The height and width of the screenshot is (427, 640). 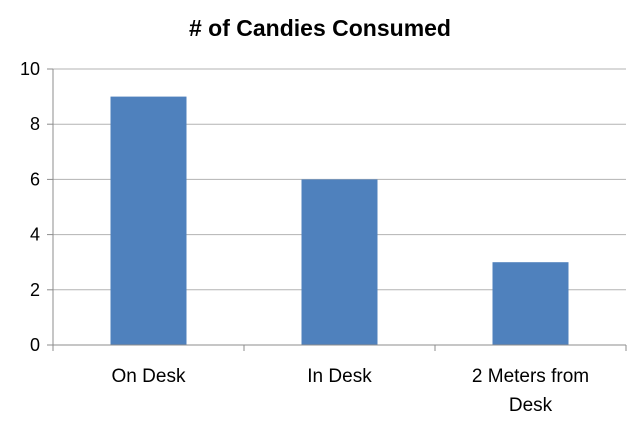 What do you see at coordinates (35, 124) in the screenshot?
I see `y-tick-label: 8` at bounding box center [35, 124].